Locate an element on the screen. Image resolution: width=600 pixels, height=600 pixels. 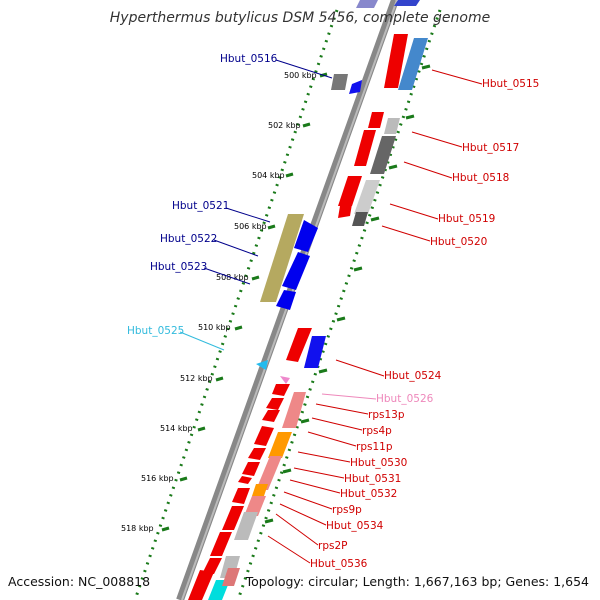
gene-label: rps11p is located at coordinates (374, 447).